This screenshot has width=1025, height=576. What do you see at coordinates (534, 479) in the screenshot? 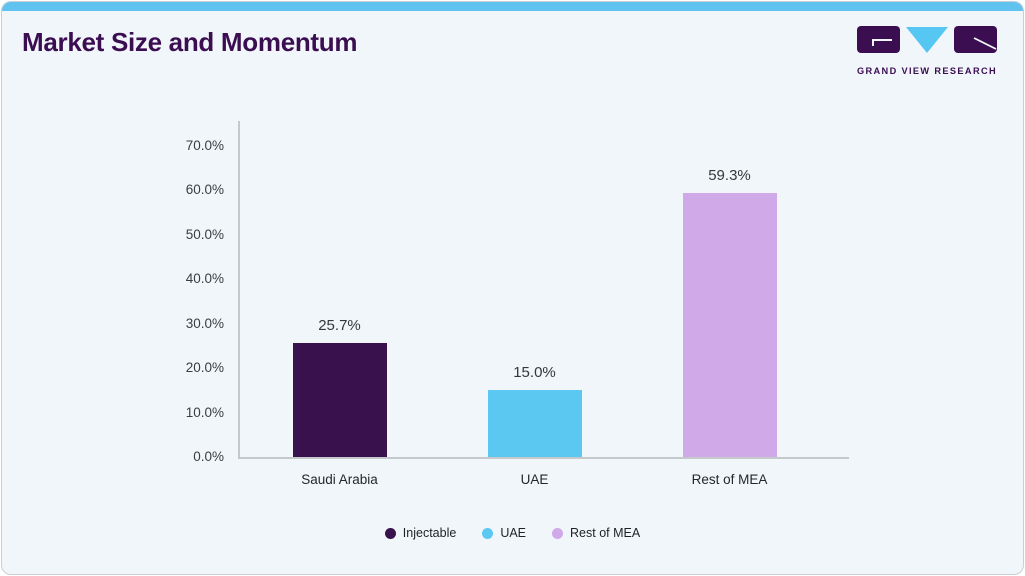
I see `x-axis-label: UAE` at bounding box center [534, 479].